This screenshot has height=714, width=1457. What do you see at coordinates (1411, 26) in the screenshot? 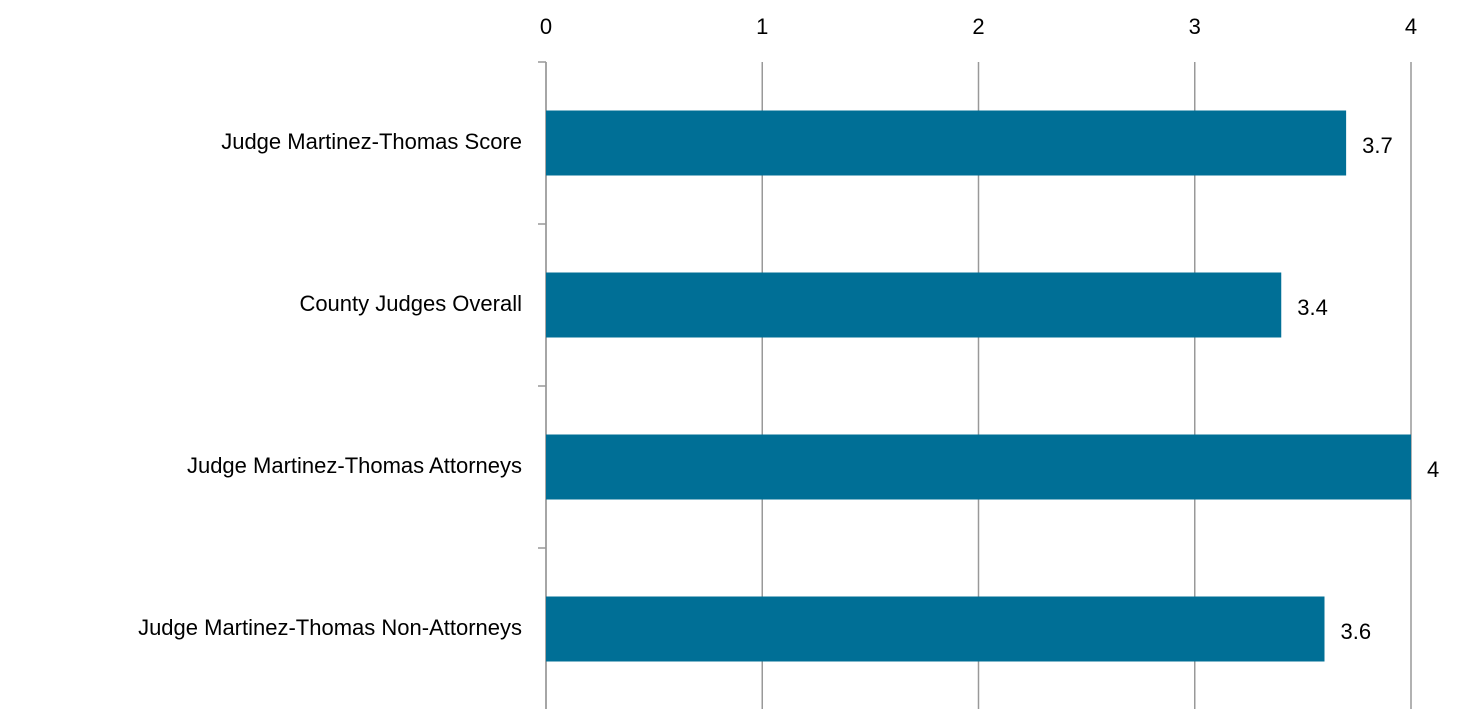
I see `x-tick-label: 4` at bounding box center [1411, 26].